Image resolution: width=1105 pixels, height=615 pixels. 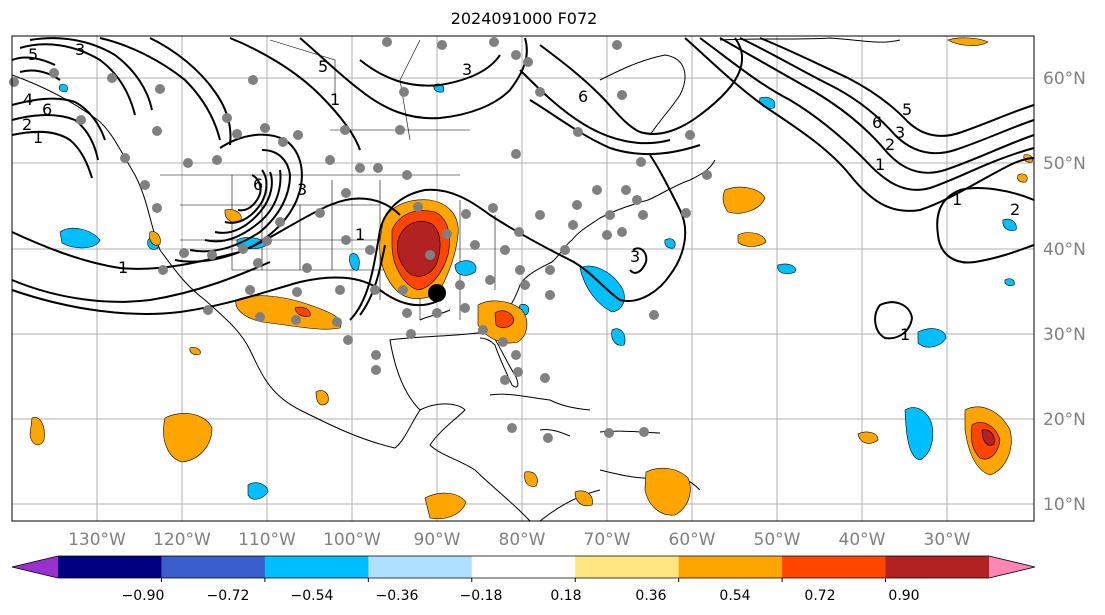 What do you see at coordinates (862, 540) in the screenshot?
I see `lon-label: 40°W` at bounding box center [862, 540].